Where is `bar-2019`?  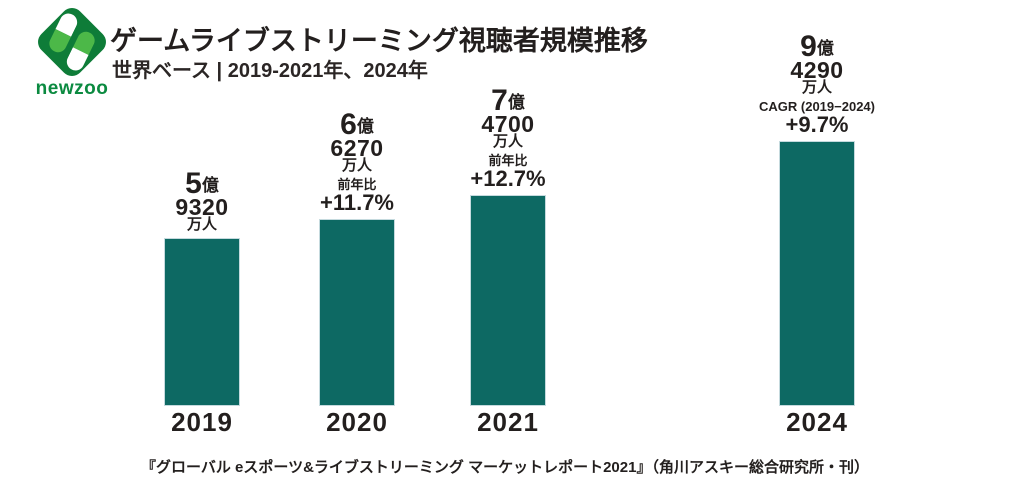
bar-2019 is located at coordinates (202, 322).